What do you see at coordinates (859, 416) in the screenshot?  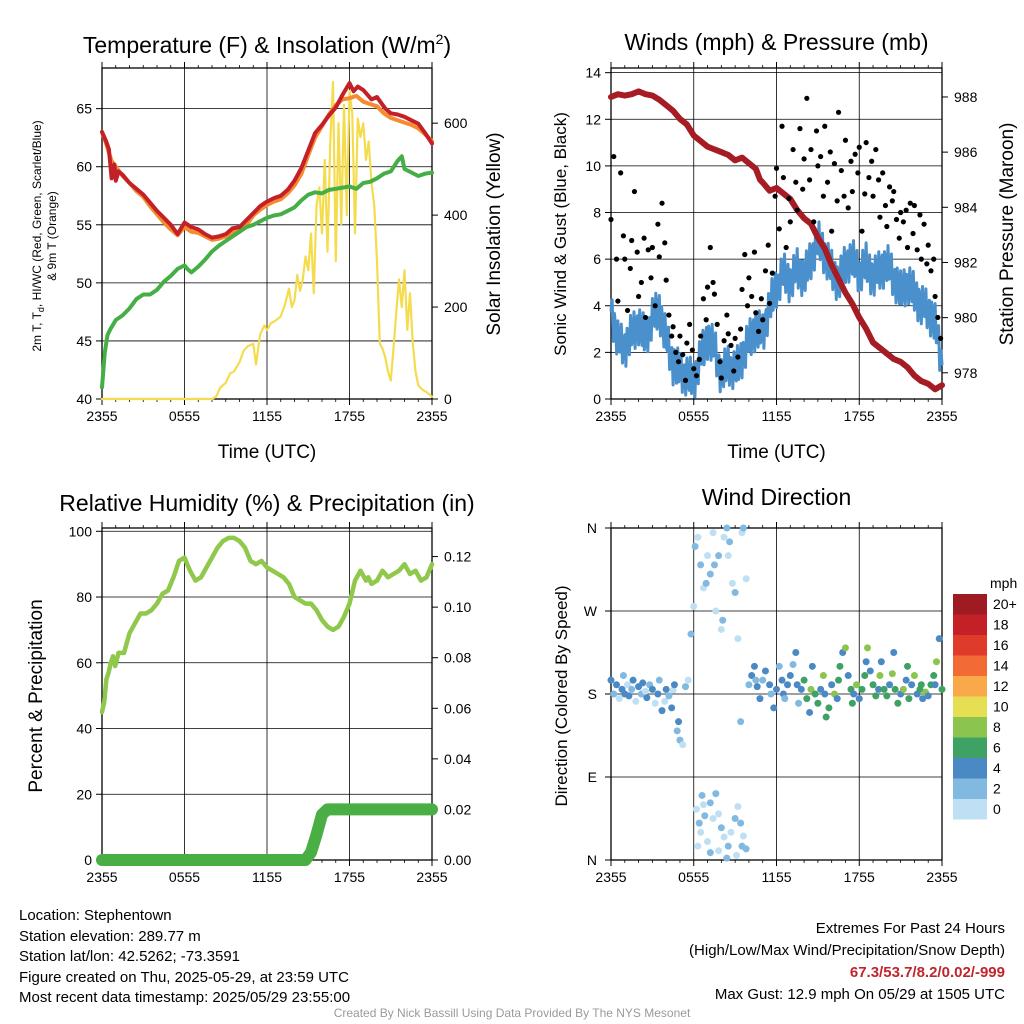 I see `x-tick-label: 1755` at bounding box center [859, 416].